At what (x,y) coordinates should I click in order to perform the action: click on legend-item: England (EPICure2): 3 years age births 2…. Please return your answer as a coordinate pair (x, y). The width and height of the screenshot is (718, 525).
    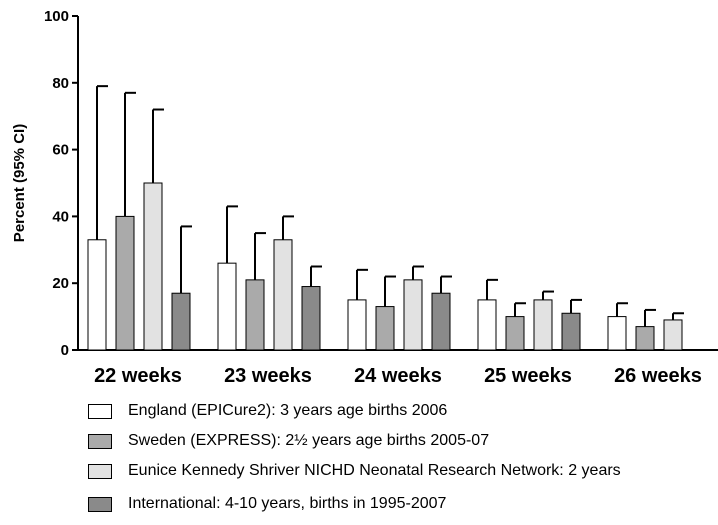
    Looking at the image, I should click on (267, 411).